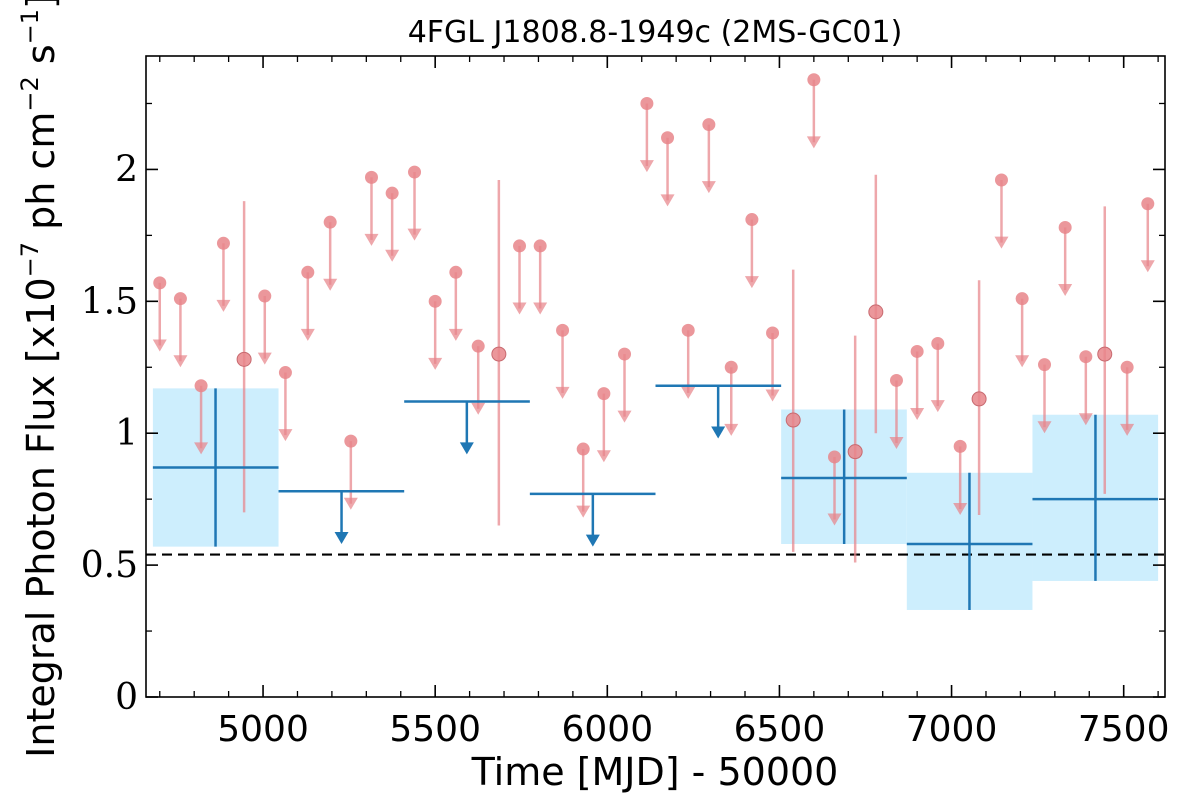 The image size is (1200, 800). I want to click on y-axis-label-close: ], so click(41, 4).